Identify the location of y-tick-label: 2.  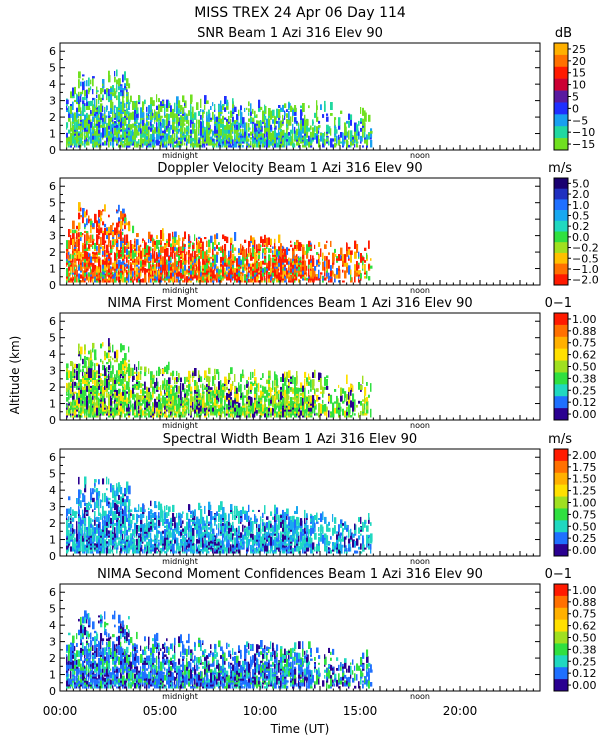
(52, 252).